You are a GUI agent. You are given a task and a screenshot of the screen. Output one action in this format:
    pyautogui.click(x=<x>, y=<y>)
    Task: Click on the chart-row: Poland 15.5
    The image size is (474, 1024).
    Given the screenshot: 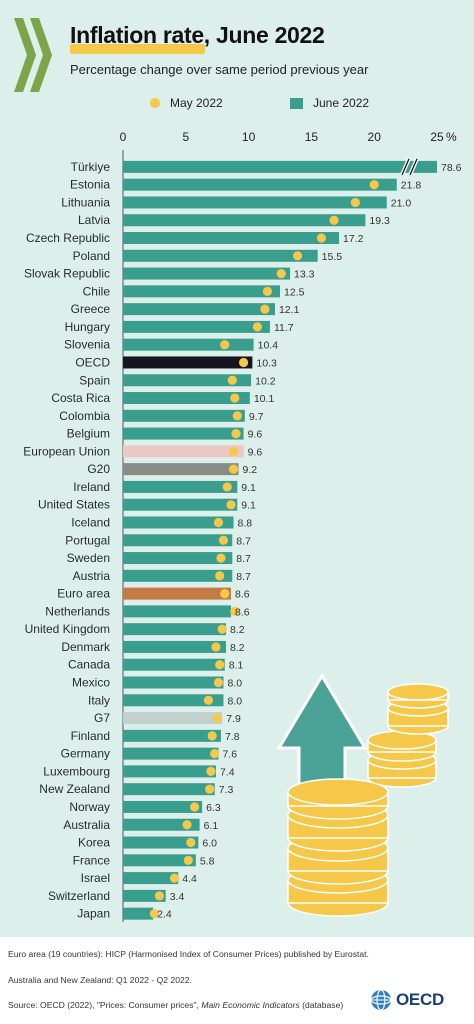 What is the action you would take?
    pyautogui.click(x=208, y=256)
    